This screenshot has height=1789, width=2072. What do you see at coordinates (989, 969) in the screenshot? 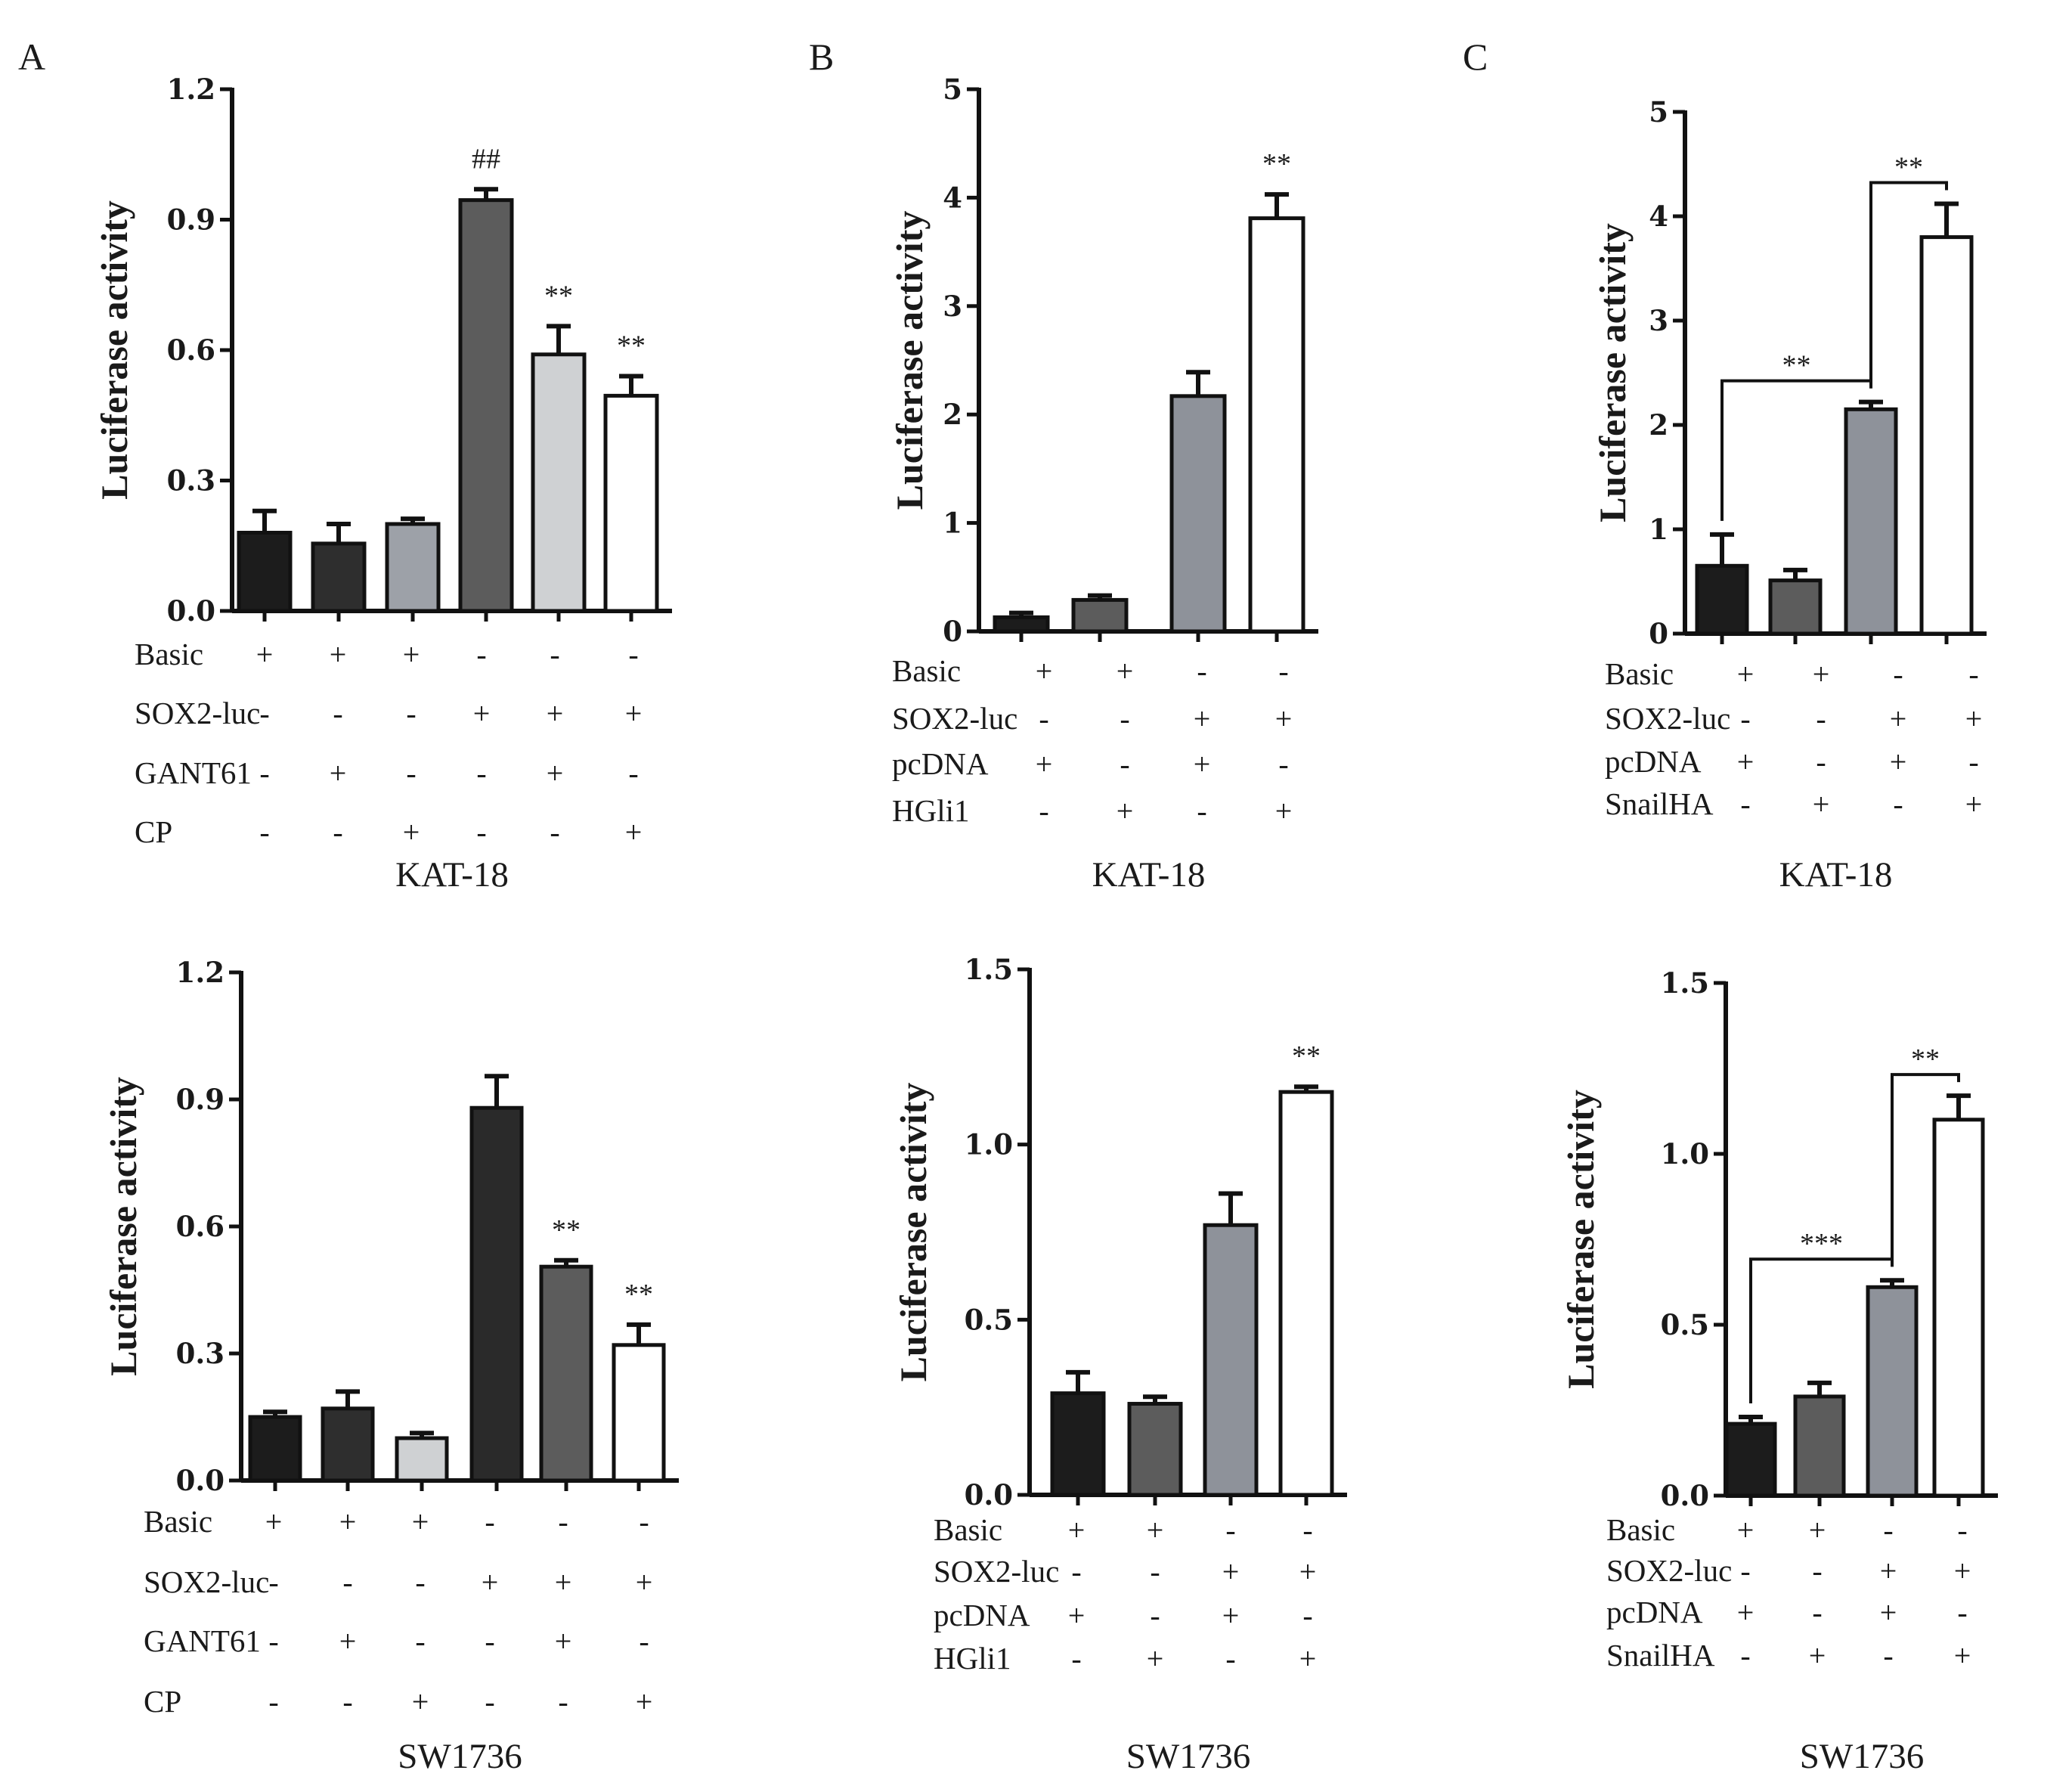
I see `y-tick-label: 1.5` at bounding box center [989, 969].